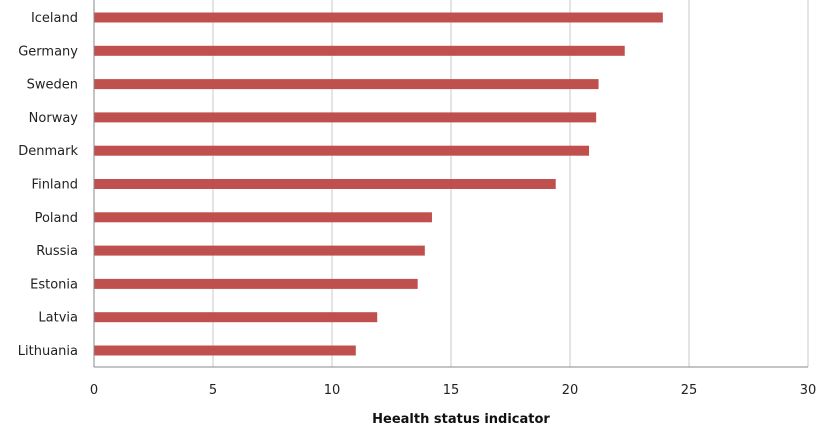  I want to click on x-tick-label: 5, so click(213, 390).